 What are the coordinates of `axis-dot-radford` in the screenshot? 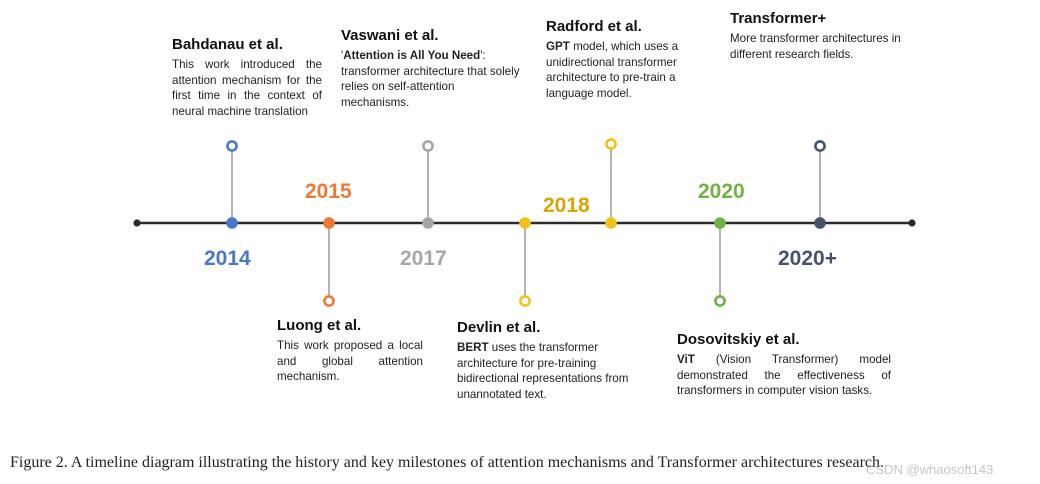 It's located at (611, 223).